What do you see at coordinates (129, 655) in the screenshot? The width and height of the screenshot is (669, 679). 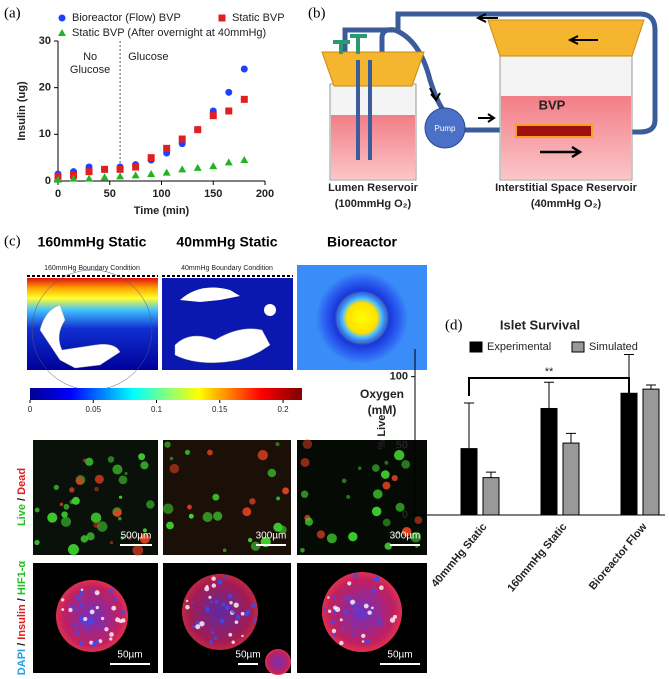 I see `scale-bar-label: 50µm` at bounding box center [129, 655].